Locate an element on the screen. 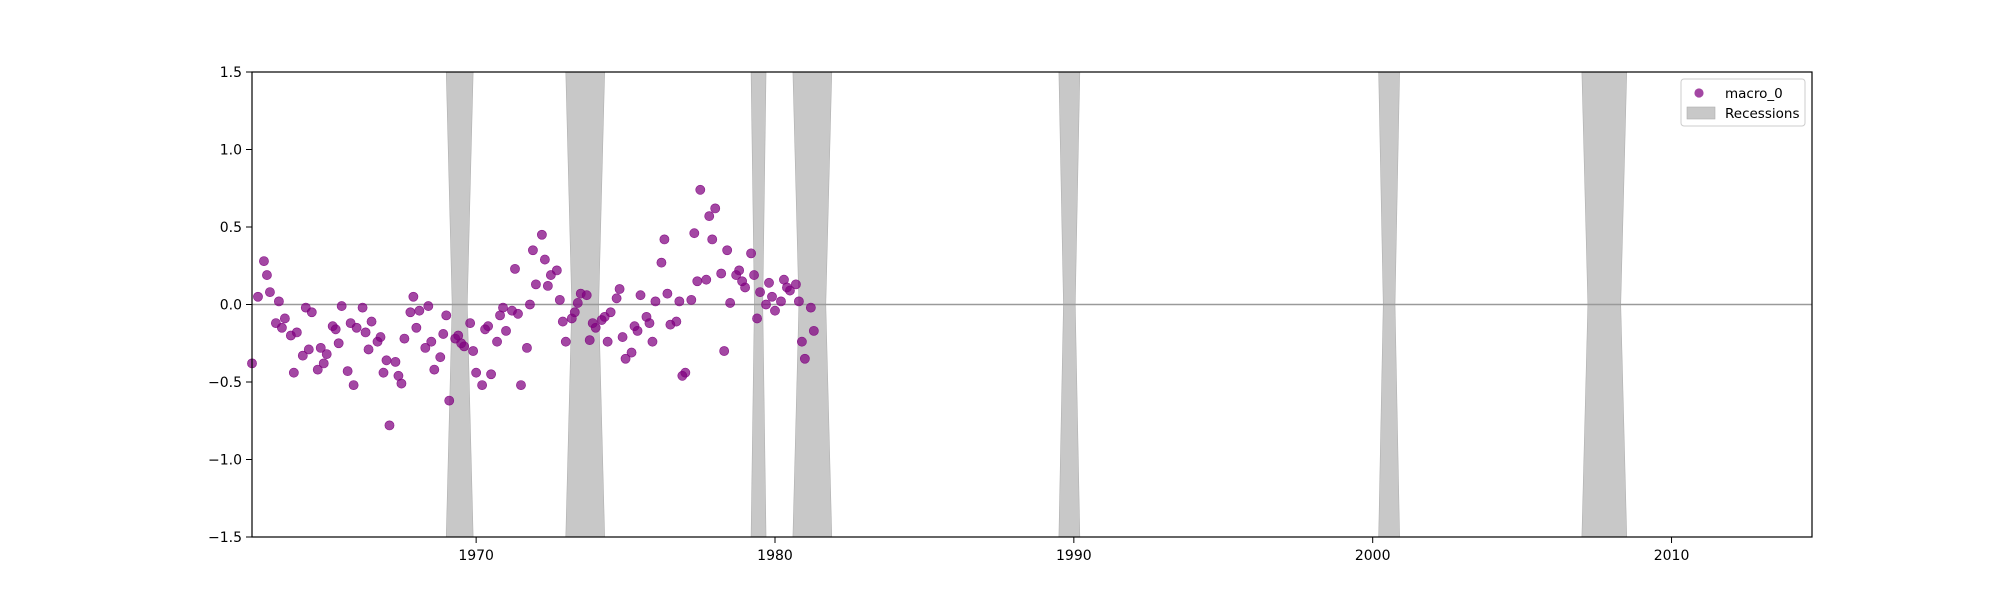 This screenshot has height=604, width=2000. y-tick-label: −0.5 is located at coordinates (225, 383).